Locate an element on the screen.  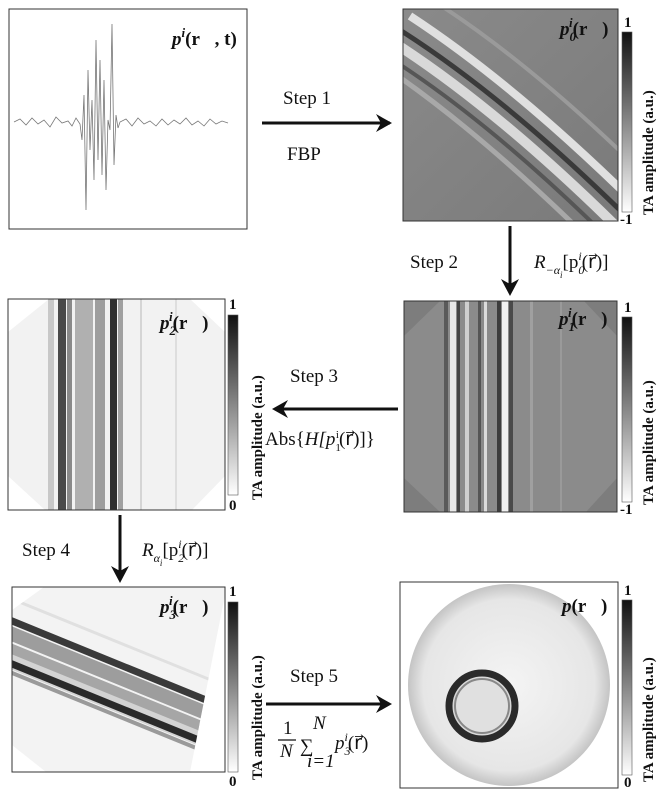
step3-arrow-head is located at coordinates (280, 409).